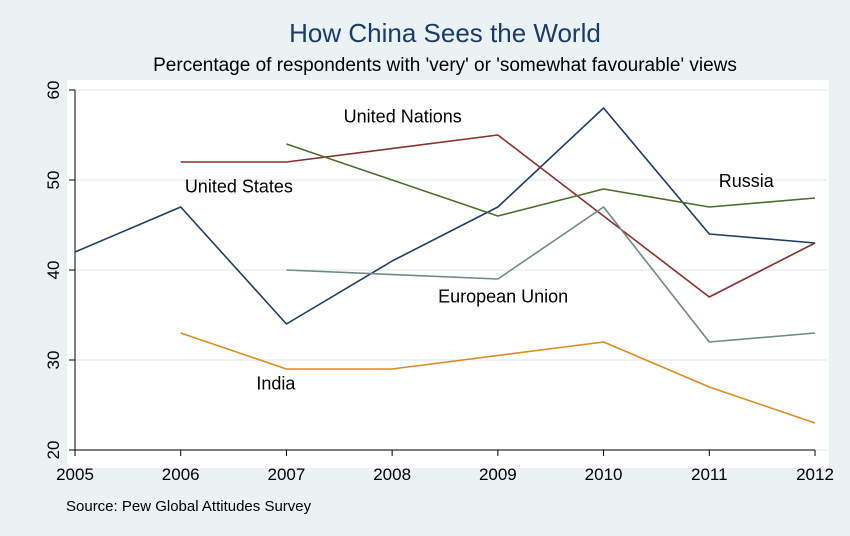 This screenshot has width=850, height=536. What do you see at coordinates (498, 378) in the screenshot?
I see `series-line-india` at bounding box center [498, 378].